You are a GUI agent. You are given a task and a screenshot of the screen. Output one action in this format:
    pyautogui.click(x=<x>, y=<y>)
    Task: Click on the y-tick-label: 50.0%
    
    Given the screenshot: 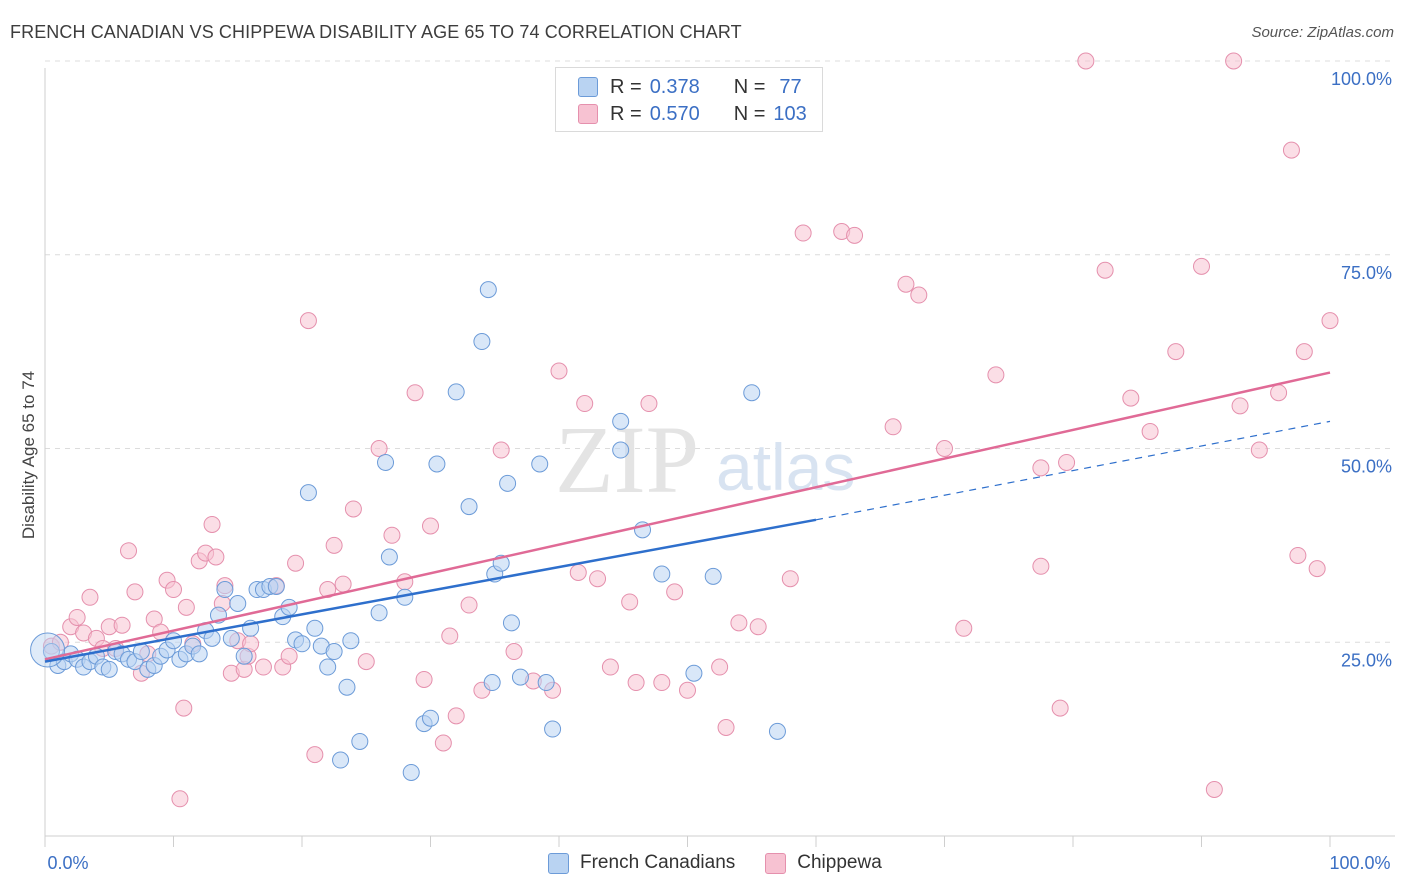 What is the action you would take?
    pyautogui.click(x=1366, y=467)
    